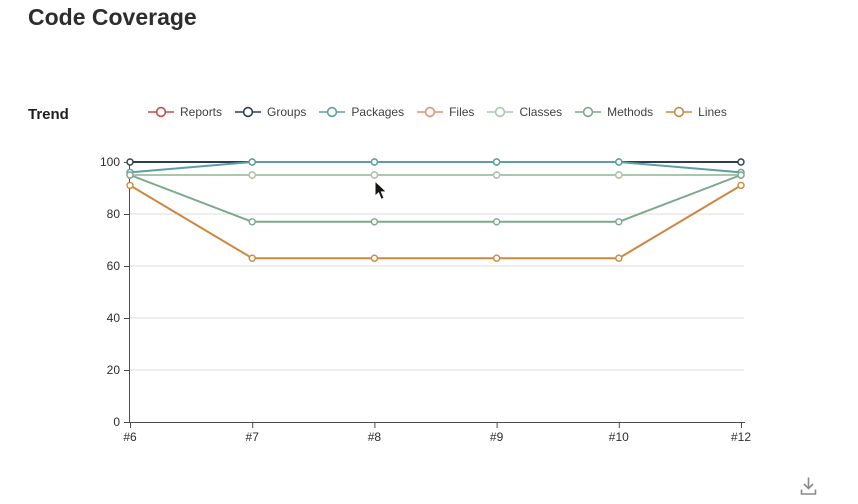 Image resolution: width=858 pixels, height=504 pixels. What do you see at coordinates (253, 437) in the screenshot?
I see `x-tick-label: #7` at bounding box center [253, 437].